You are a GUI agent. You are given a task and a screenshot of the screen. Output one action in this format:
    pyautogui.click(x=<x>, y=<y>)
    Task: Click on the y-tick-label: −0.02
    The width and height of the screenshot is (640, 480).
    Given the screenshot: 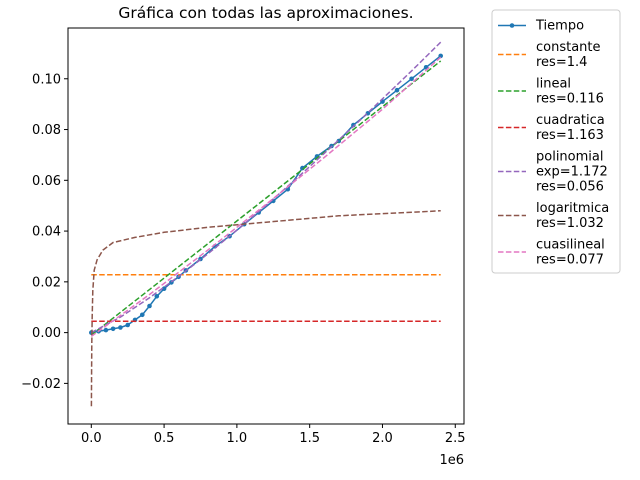 What is the action you would take?
    pyautogui.click(x=41, y=384)
    